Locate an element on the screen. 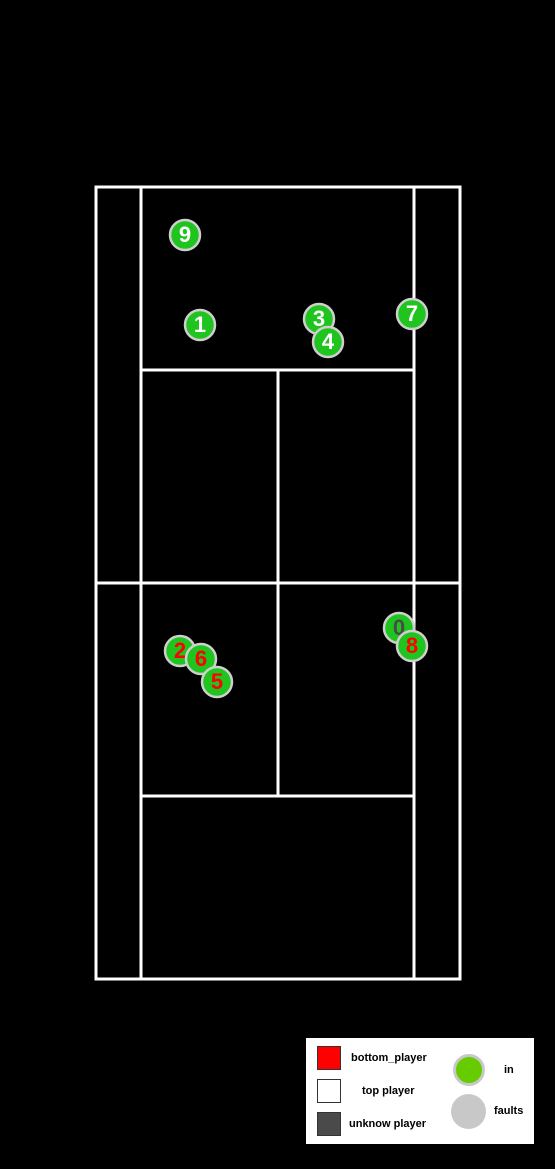  shot-marker: 7 is located at coordinates (412, 314).